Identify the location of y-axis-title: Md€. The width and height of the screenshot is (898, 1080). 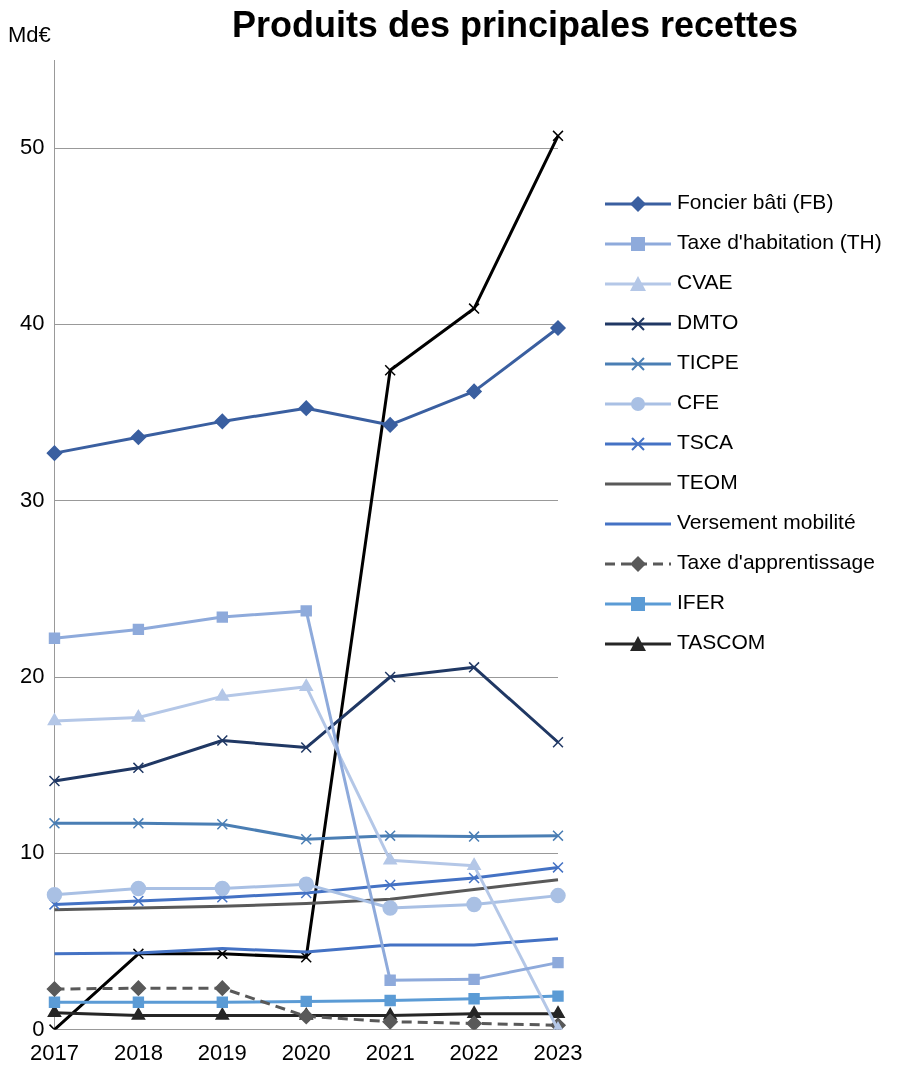
(29, 35).